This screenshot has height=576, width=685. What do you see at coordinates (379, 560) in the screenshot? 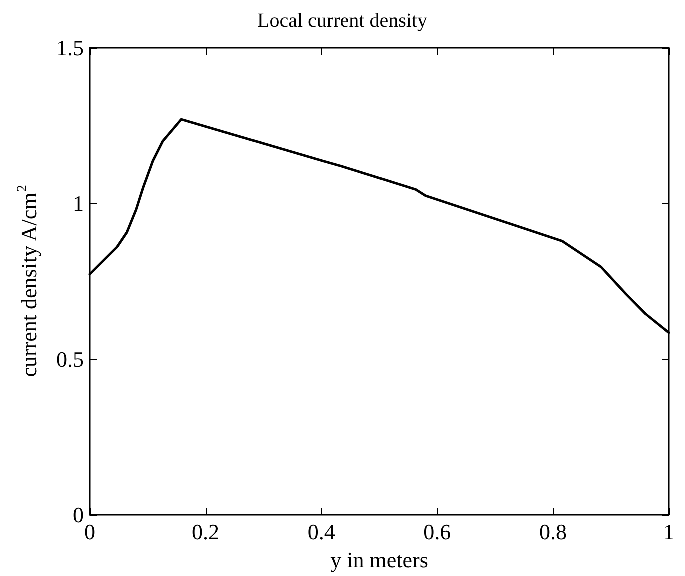
I see `x-axis-title: y in meters` at bounding box center [379, 560].